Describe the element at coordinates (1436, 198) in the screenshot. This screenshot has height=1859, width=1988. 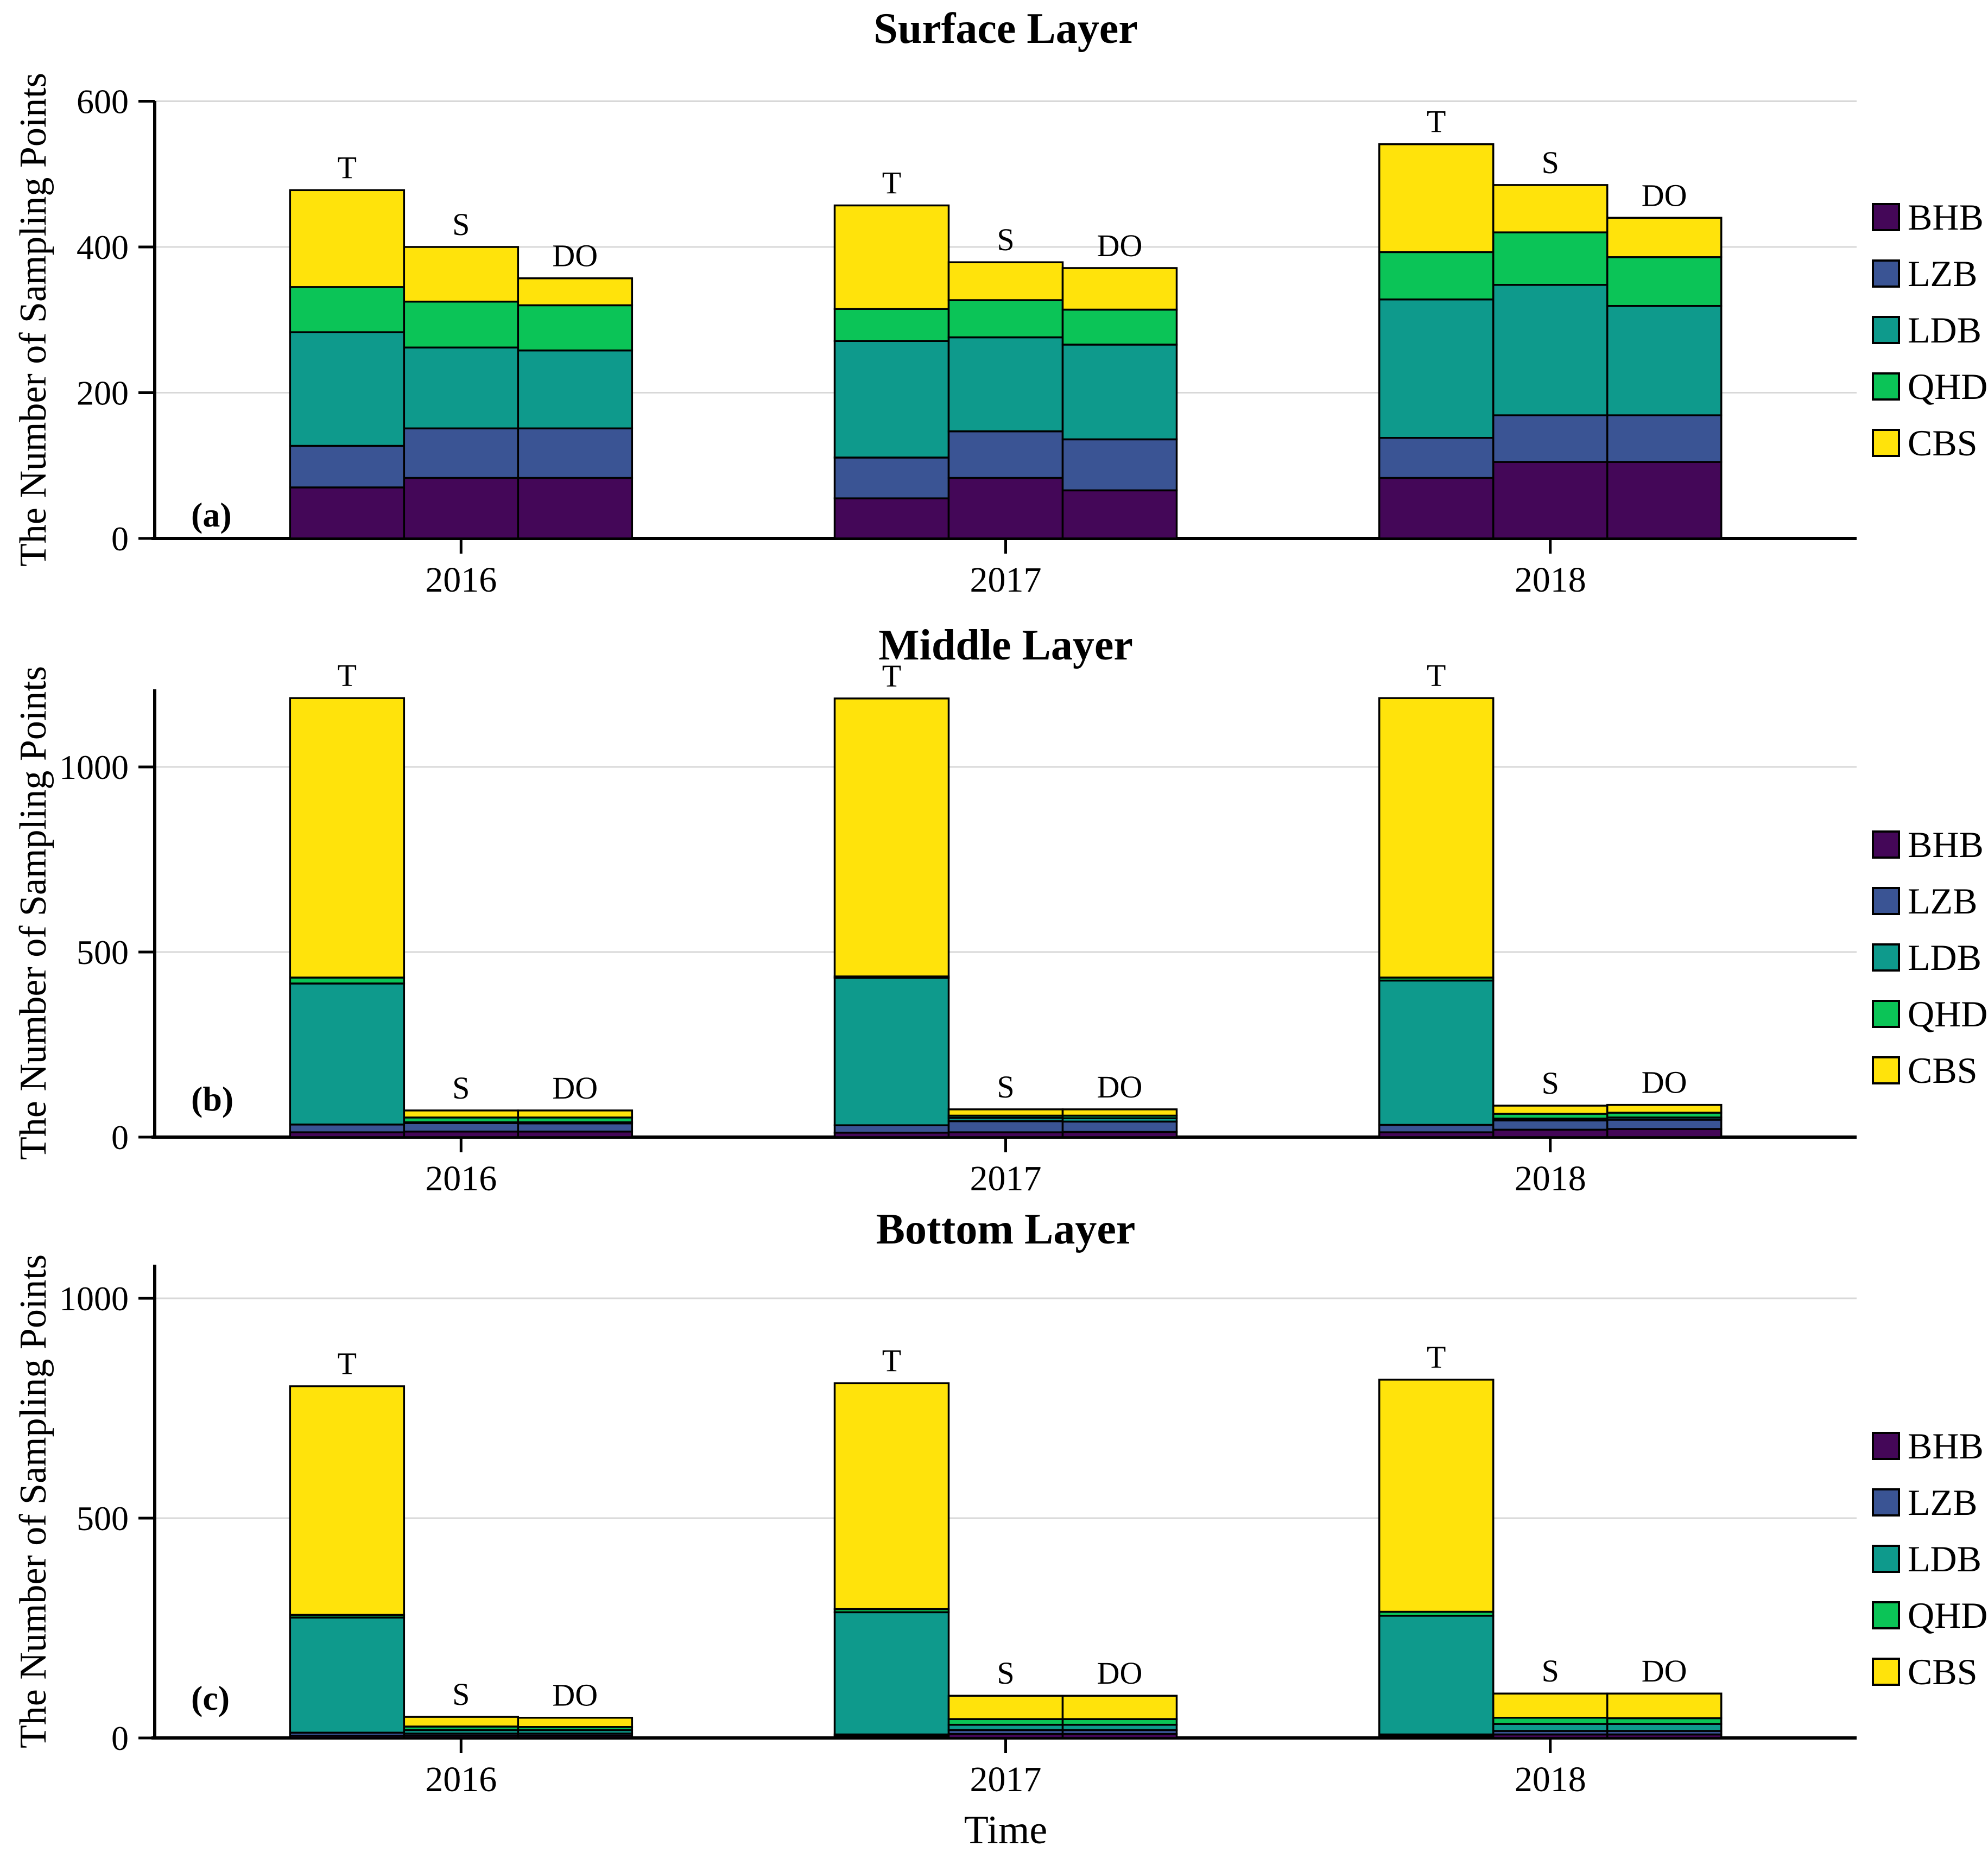
I see `bar-segment-2018-T-CBS` at that location.